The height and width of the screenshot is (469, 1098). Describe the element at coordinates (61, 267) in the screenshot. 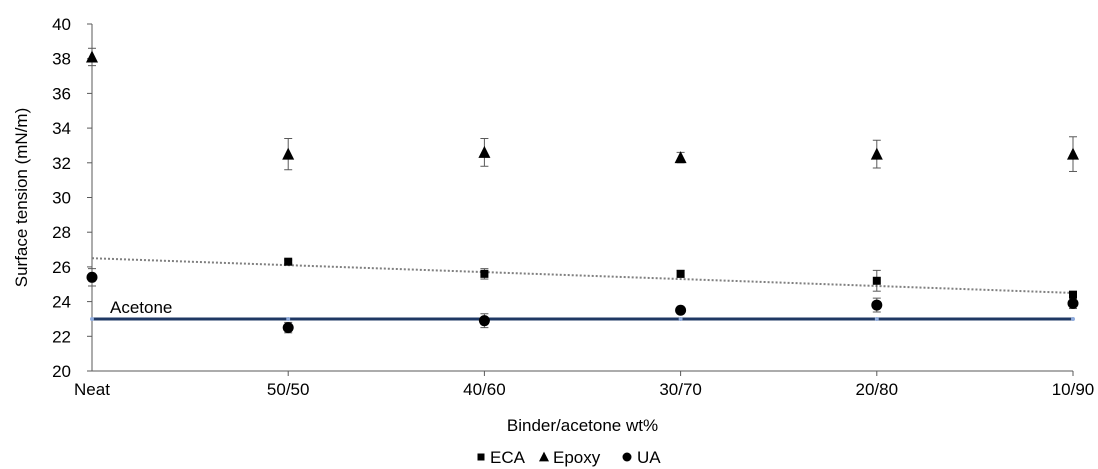

I see `y-tick-label: 26` at that location.